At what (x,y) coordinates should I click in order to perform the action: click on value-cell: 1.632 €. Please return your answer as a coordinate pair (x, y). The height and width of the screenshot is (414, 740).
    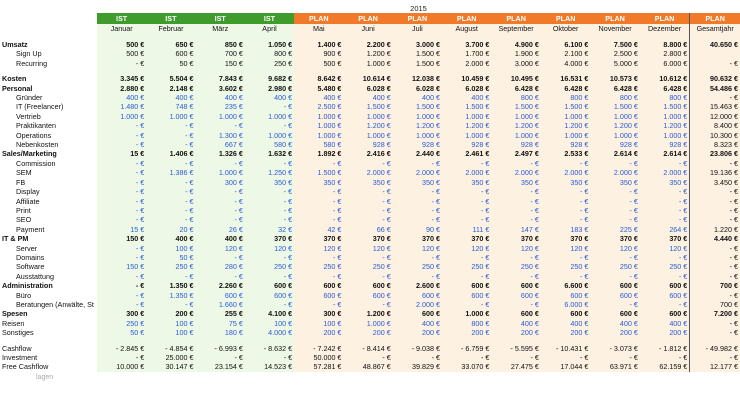
    Looking at the image, I should click on (269, 154).